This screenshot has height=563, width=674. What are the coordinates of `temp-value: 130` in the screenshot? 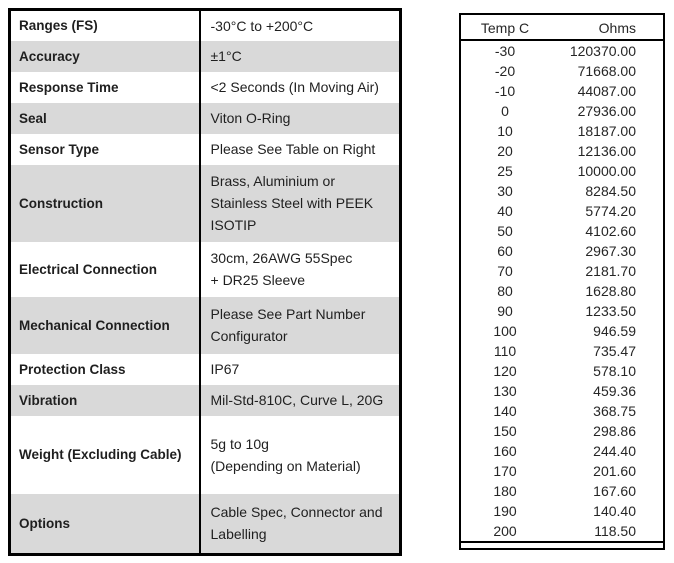 It's located at (505, 391).